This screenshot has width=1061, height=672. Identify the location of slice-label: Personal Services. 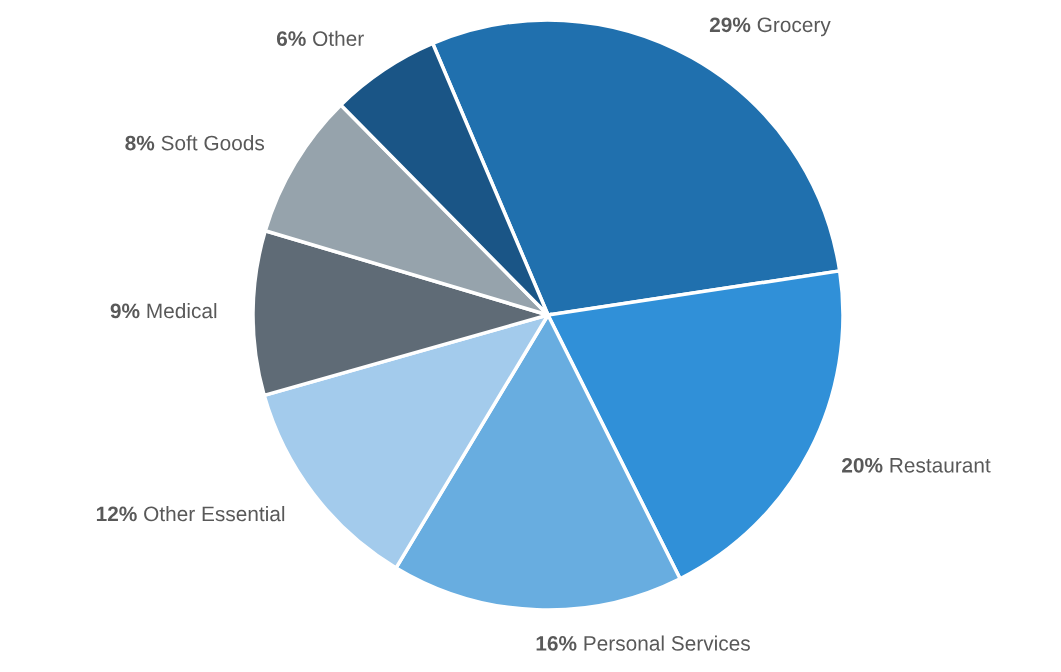
(667, 643).